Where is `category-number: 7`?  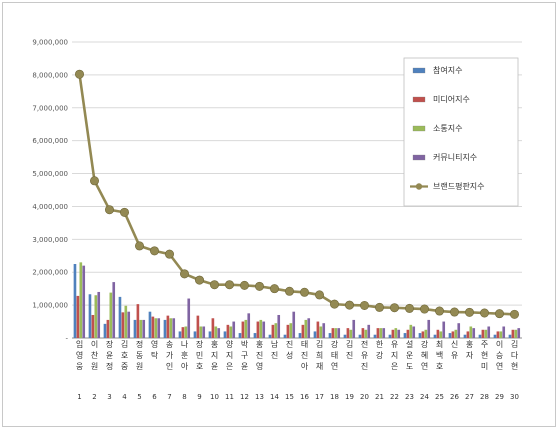
category-number: 7 is located at coordinates (169, 397).